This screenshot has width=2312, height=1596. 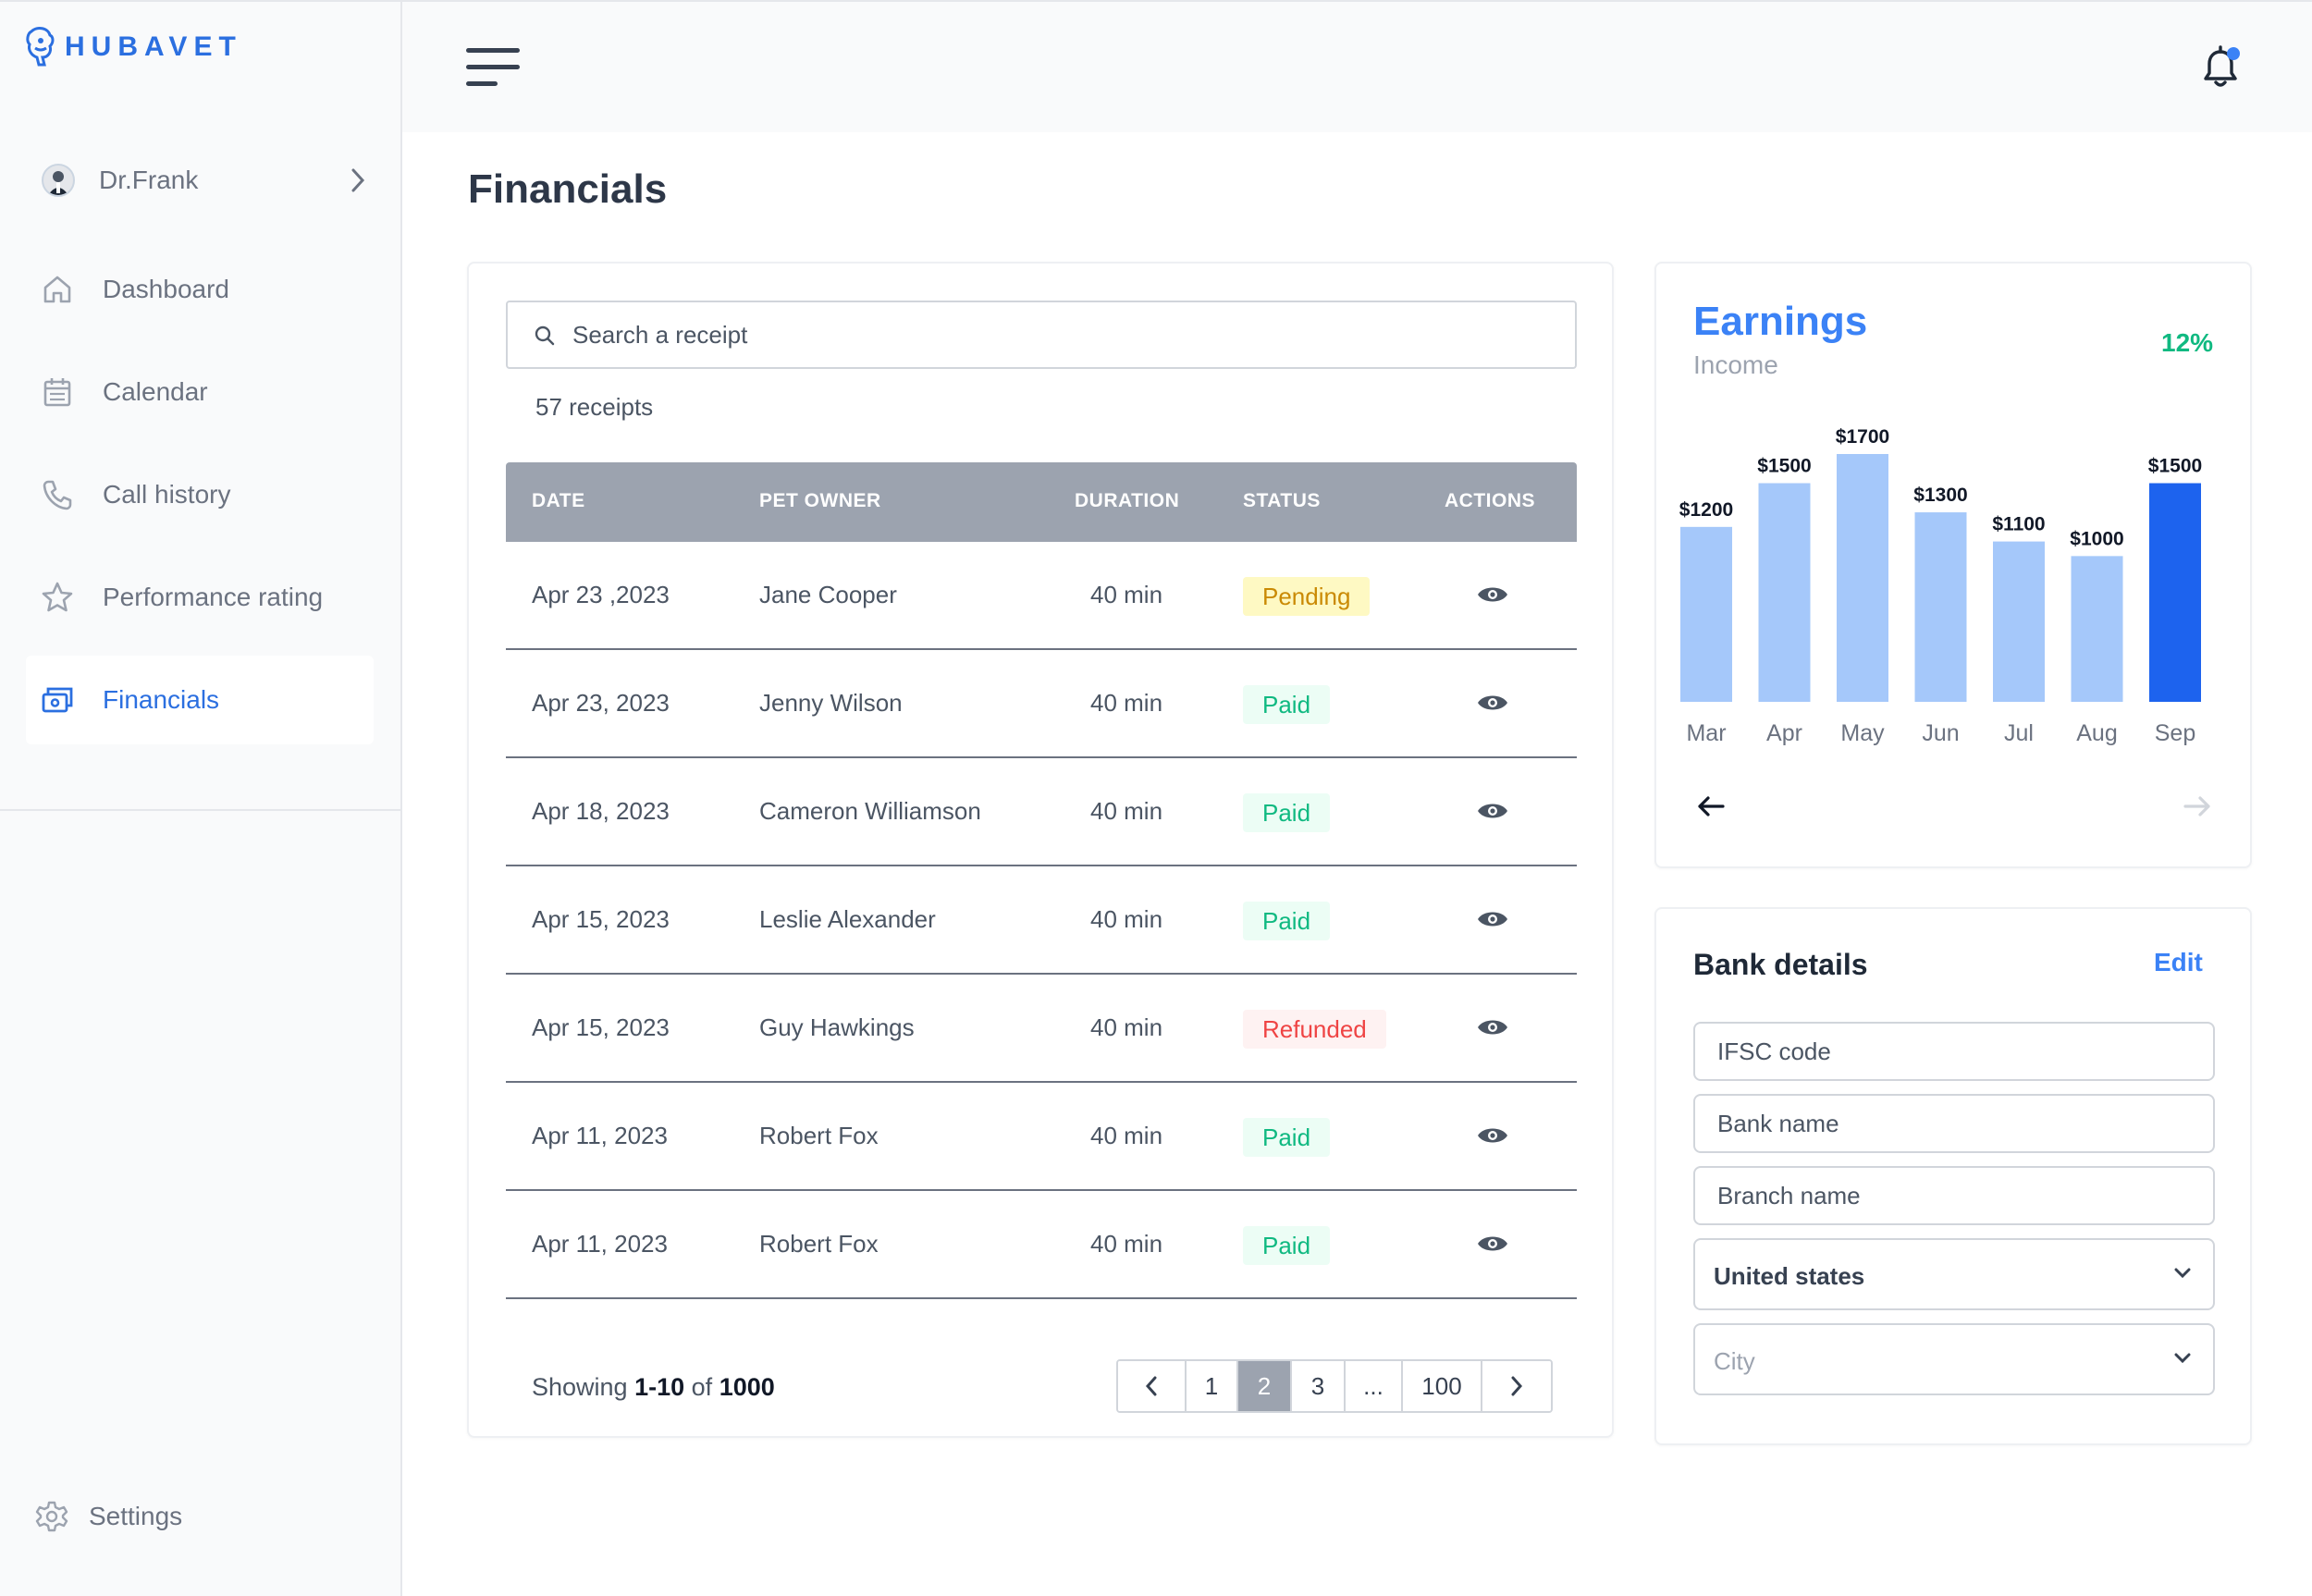 What do you see at coordinates (1041, 704) in the screenshot?
I see `table-row: Apr 23, 2023 Jenny Wilson 40 min Paid` at bounding box center [1041, 704].